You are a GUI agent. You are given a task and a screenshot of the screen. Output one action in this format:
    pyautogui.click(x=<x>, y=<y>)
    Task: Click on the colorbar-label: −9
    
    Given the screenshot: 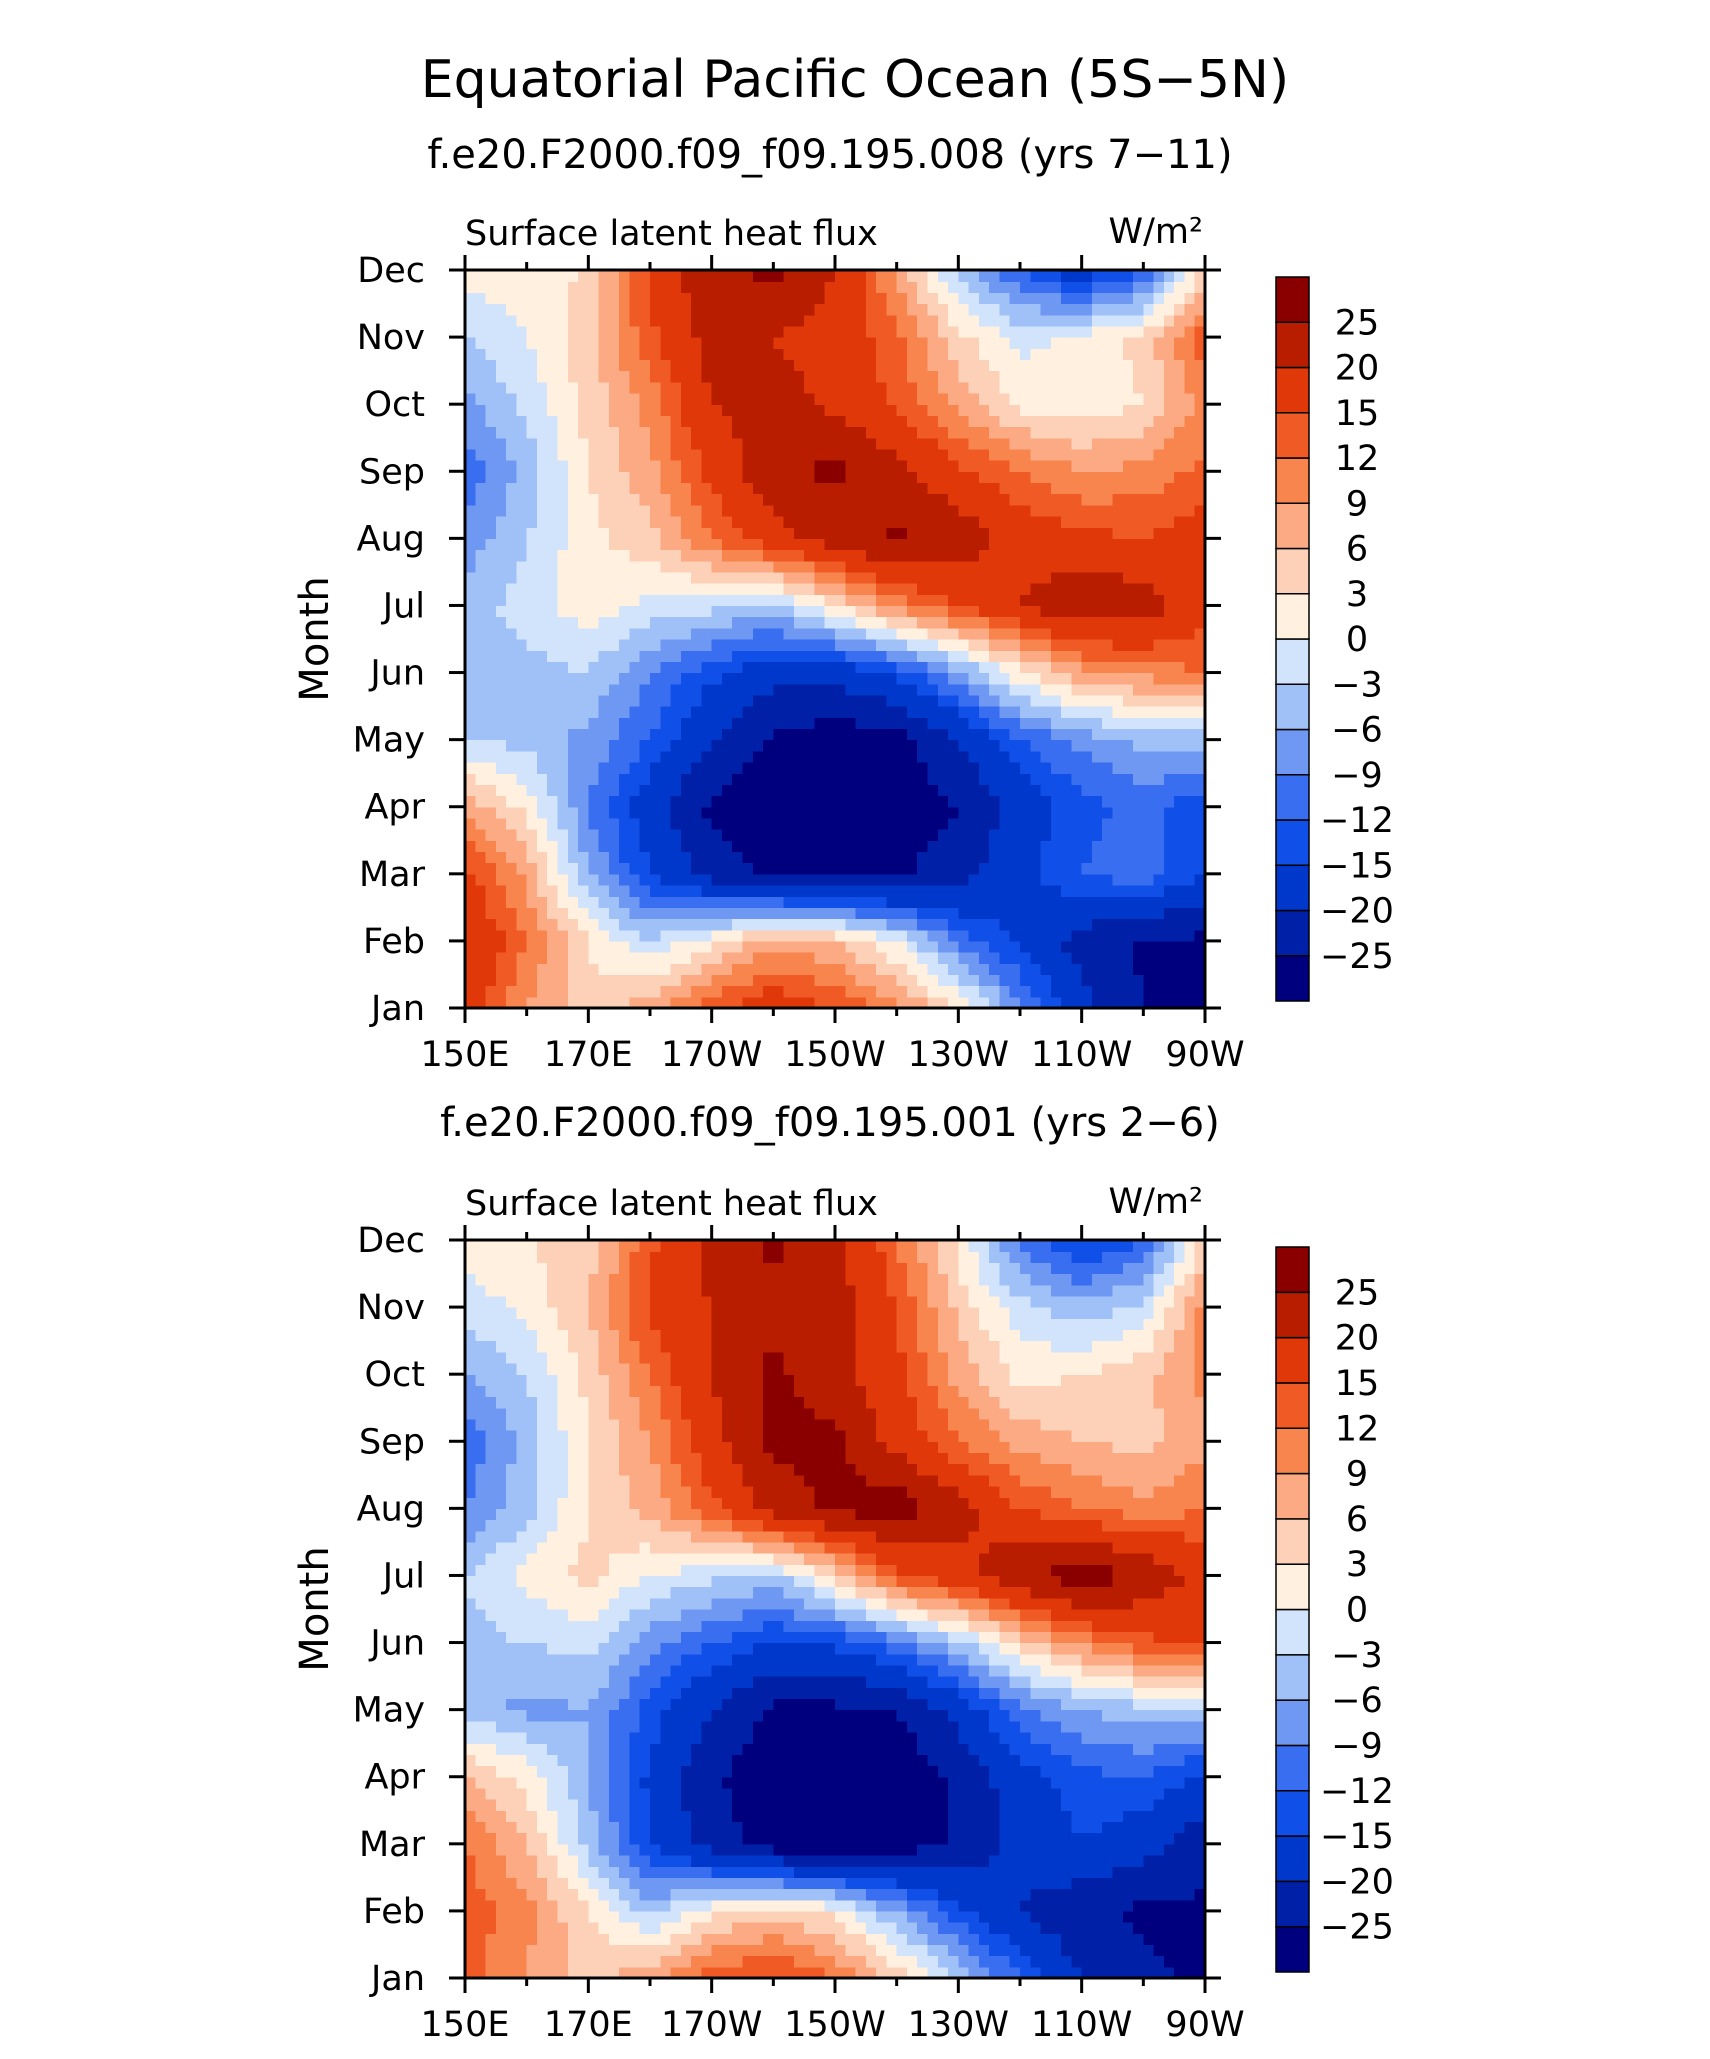 What is the action you would take?
    pyautogui.click(x=1357, y=776)
    